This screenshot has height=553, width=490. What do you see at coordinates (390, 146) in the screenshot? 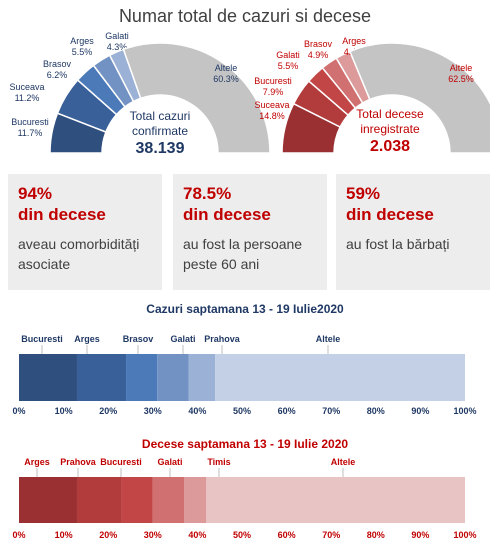
I see `deaths-total: 2.038` at bounding box center [390, 146].